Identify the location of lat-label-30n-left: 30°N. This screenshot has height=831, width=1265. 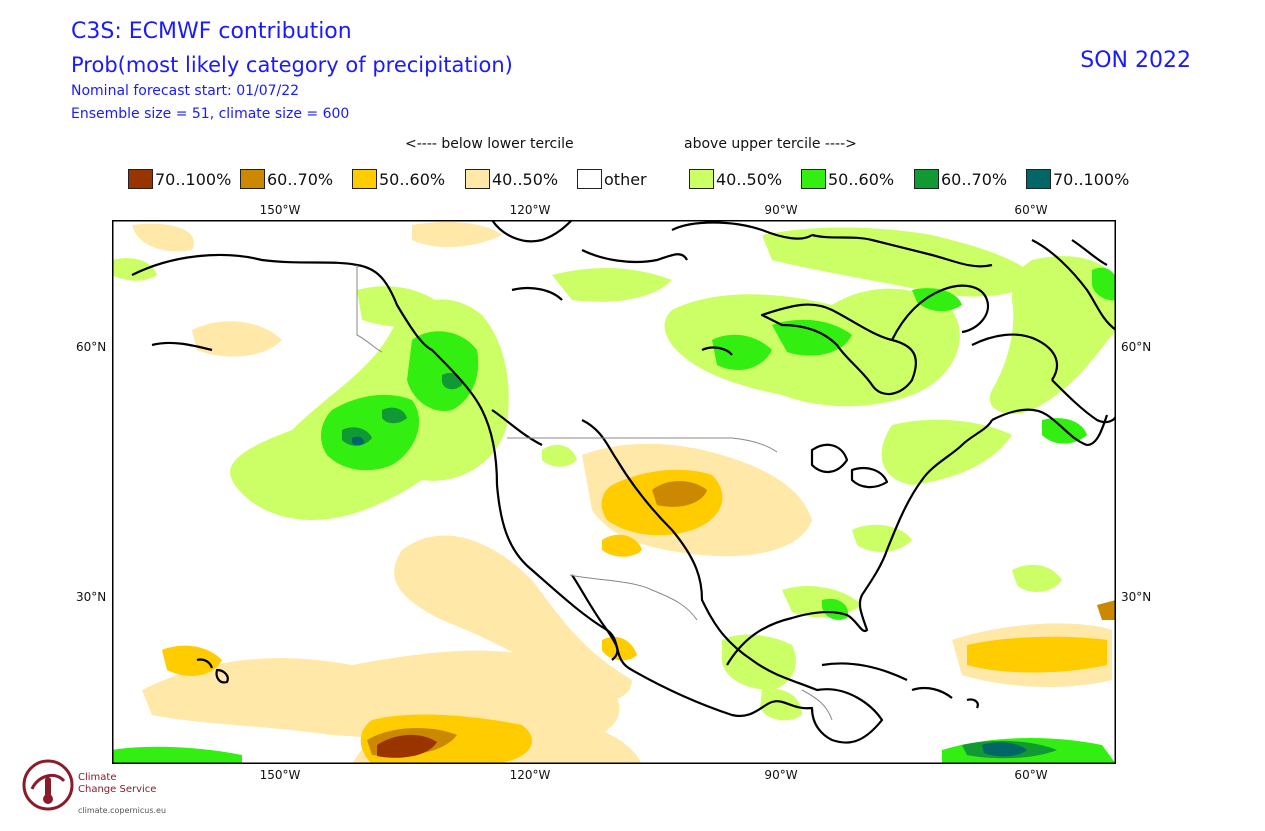
(91, 597).